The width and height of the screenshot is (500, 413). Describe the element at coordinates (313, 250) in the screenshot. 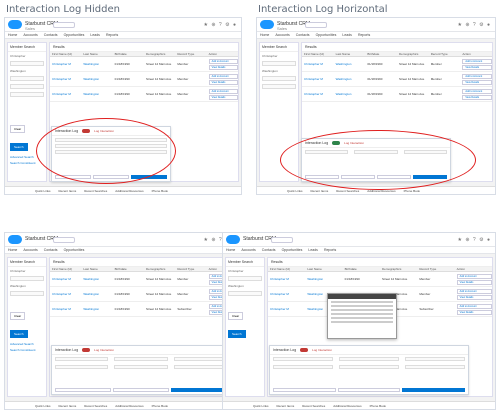

I see `nav-item: Leads` at that location.